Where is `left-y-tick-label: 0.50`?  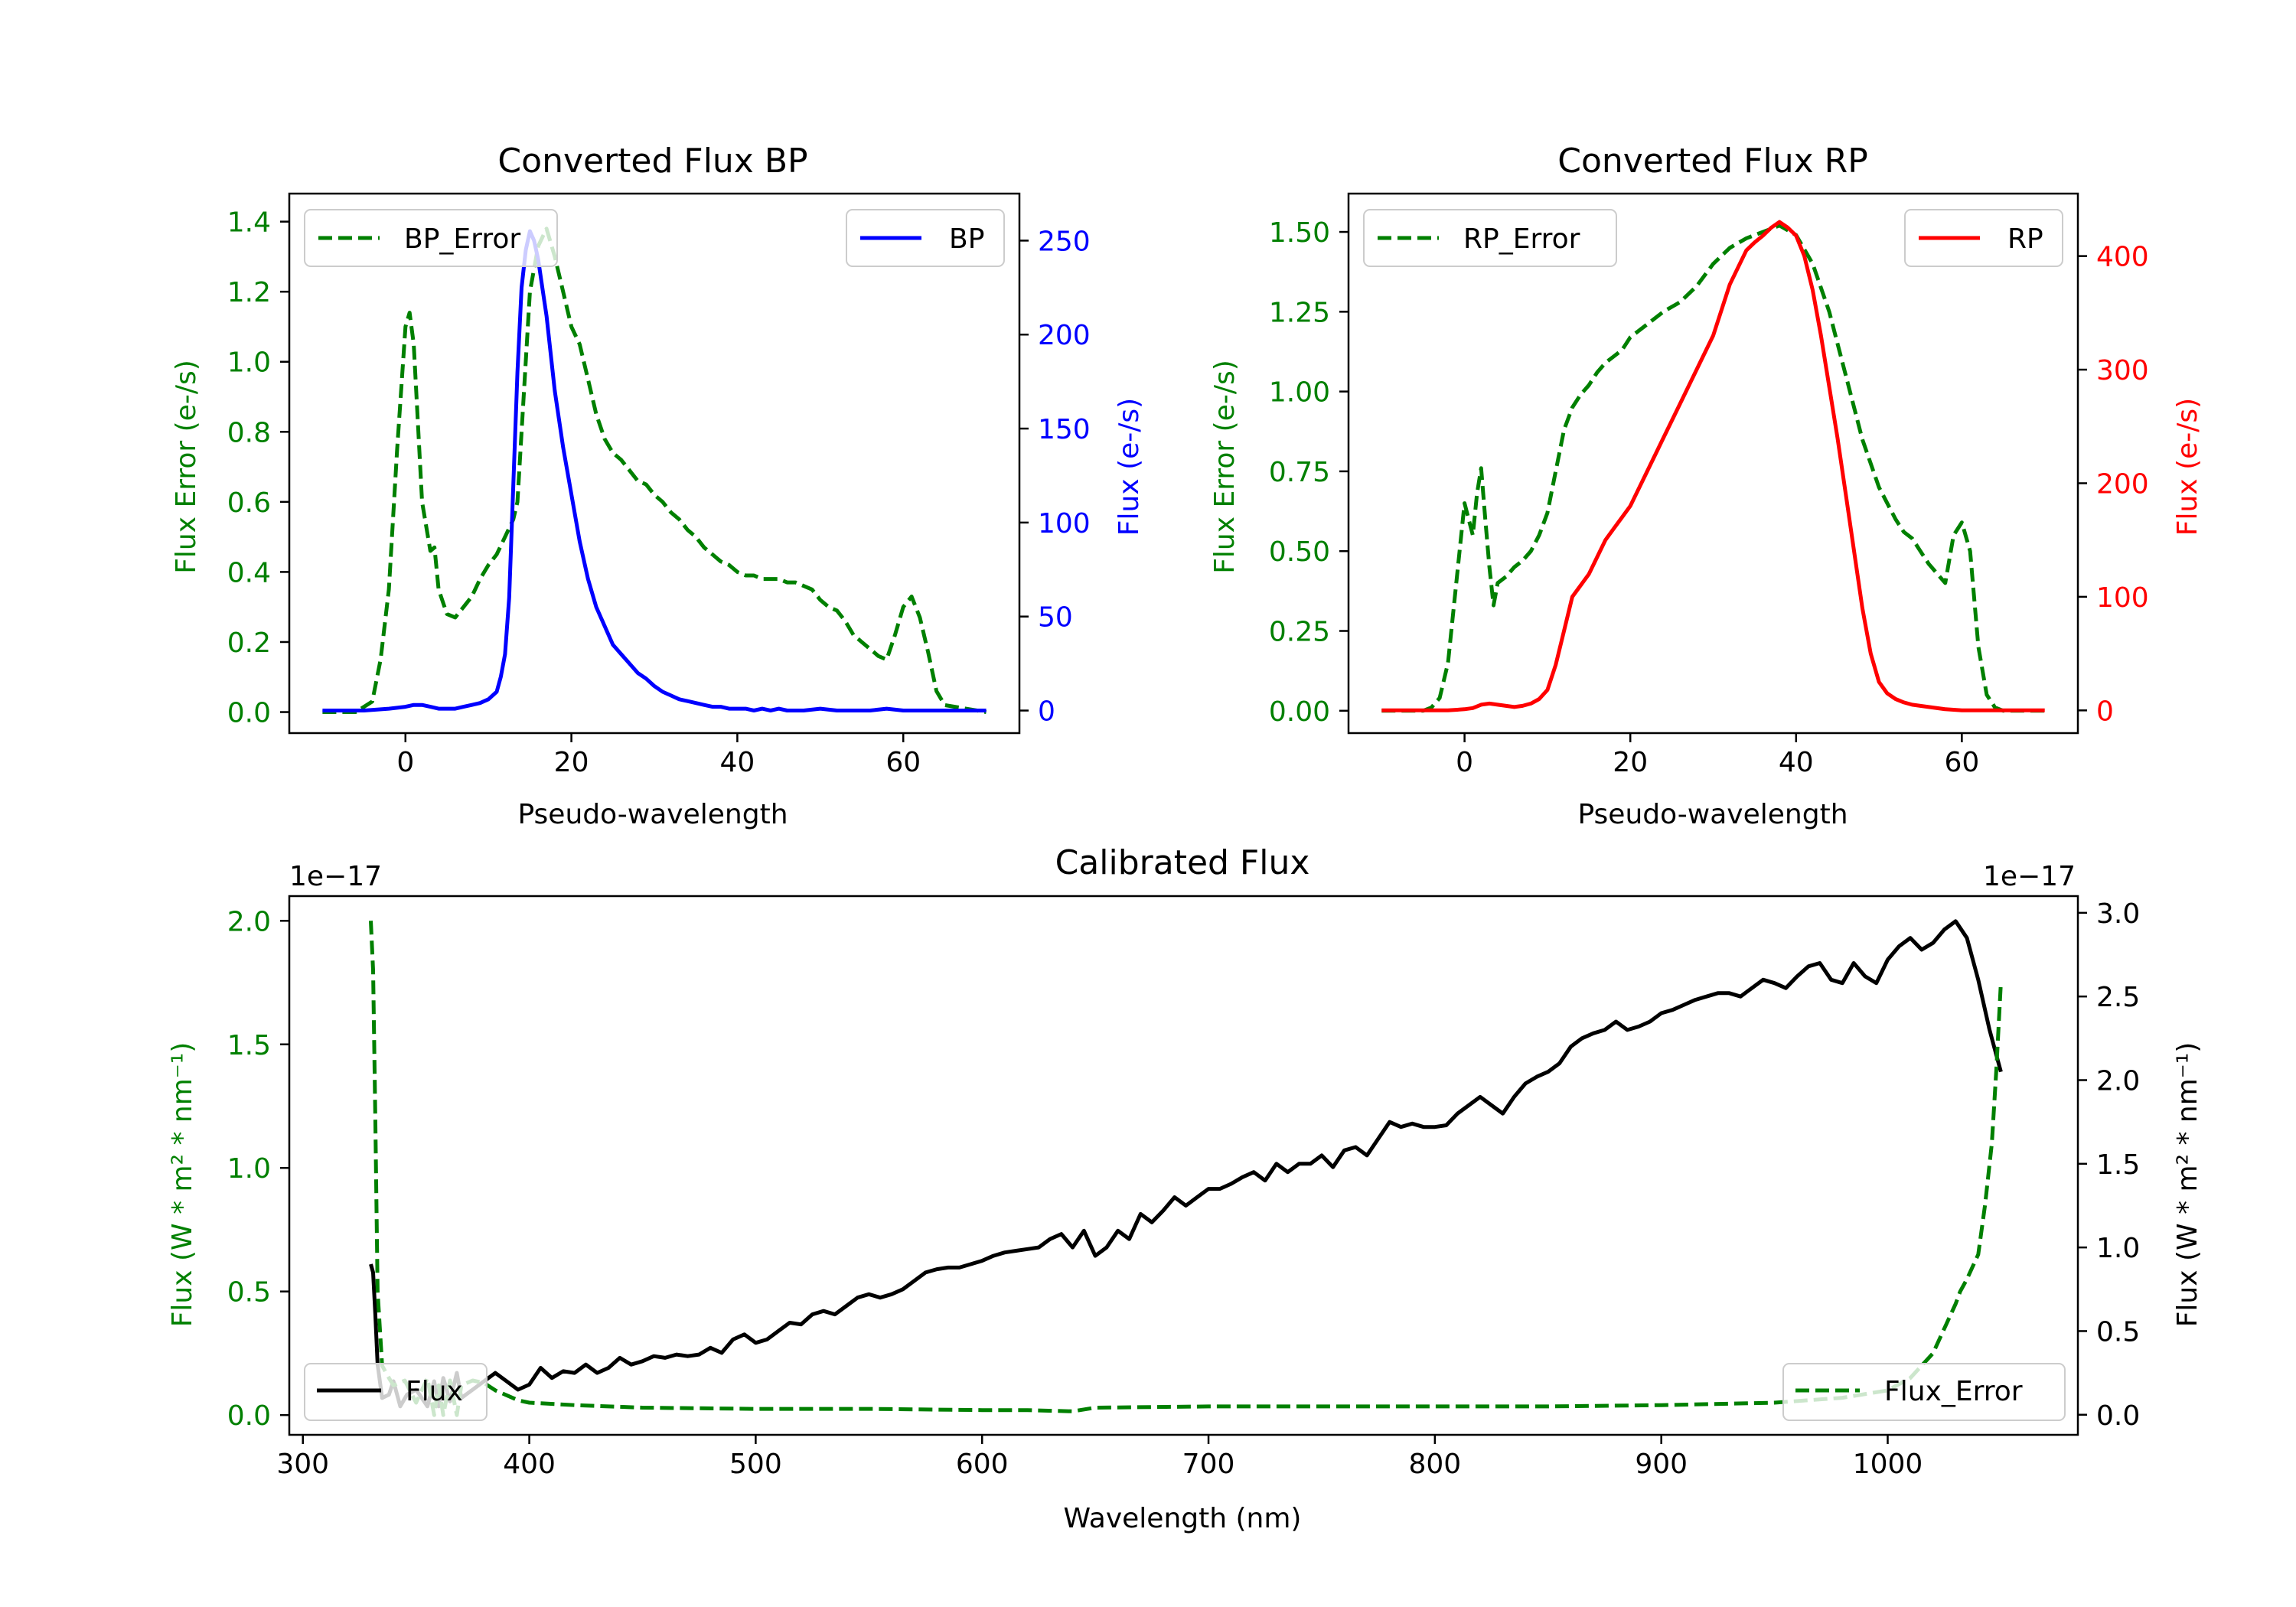
left-y-tick-label: 0.50 is located at coordinates (1299, 552).